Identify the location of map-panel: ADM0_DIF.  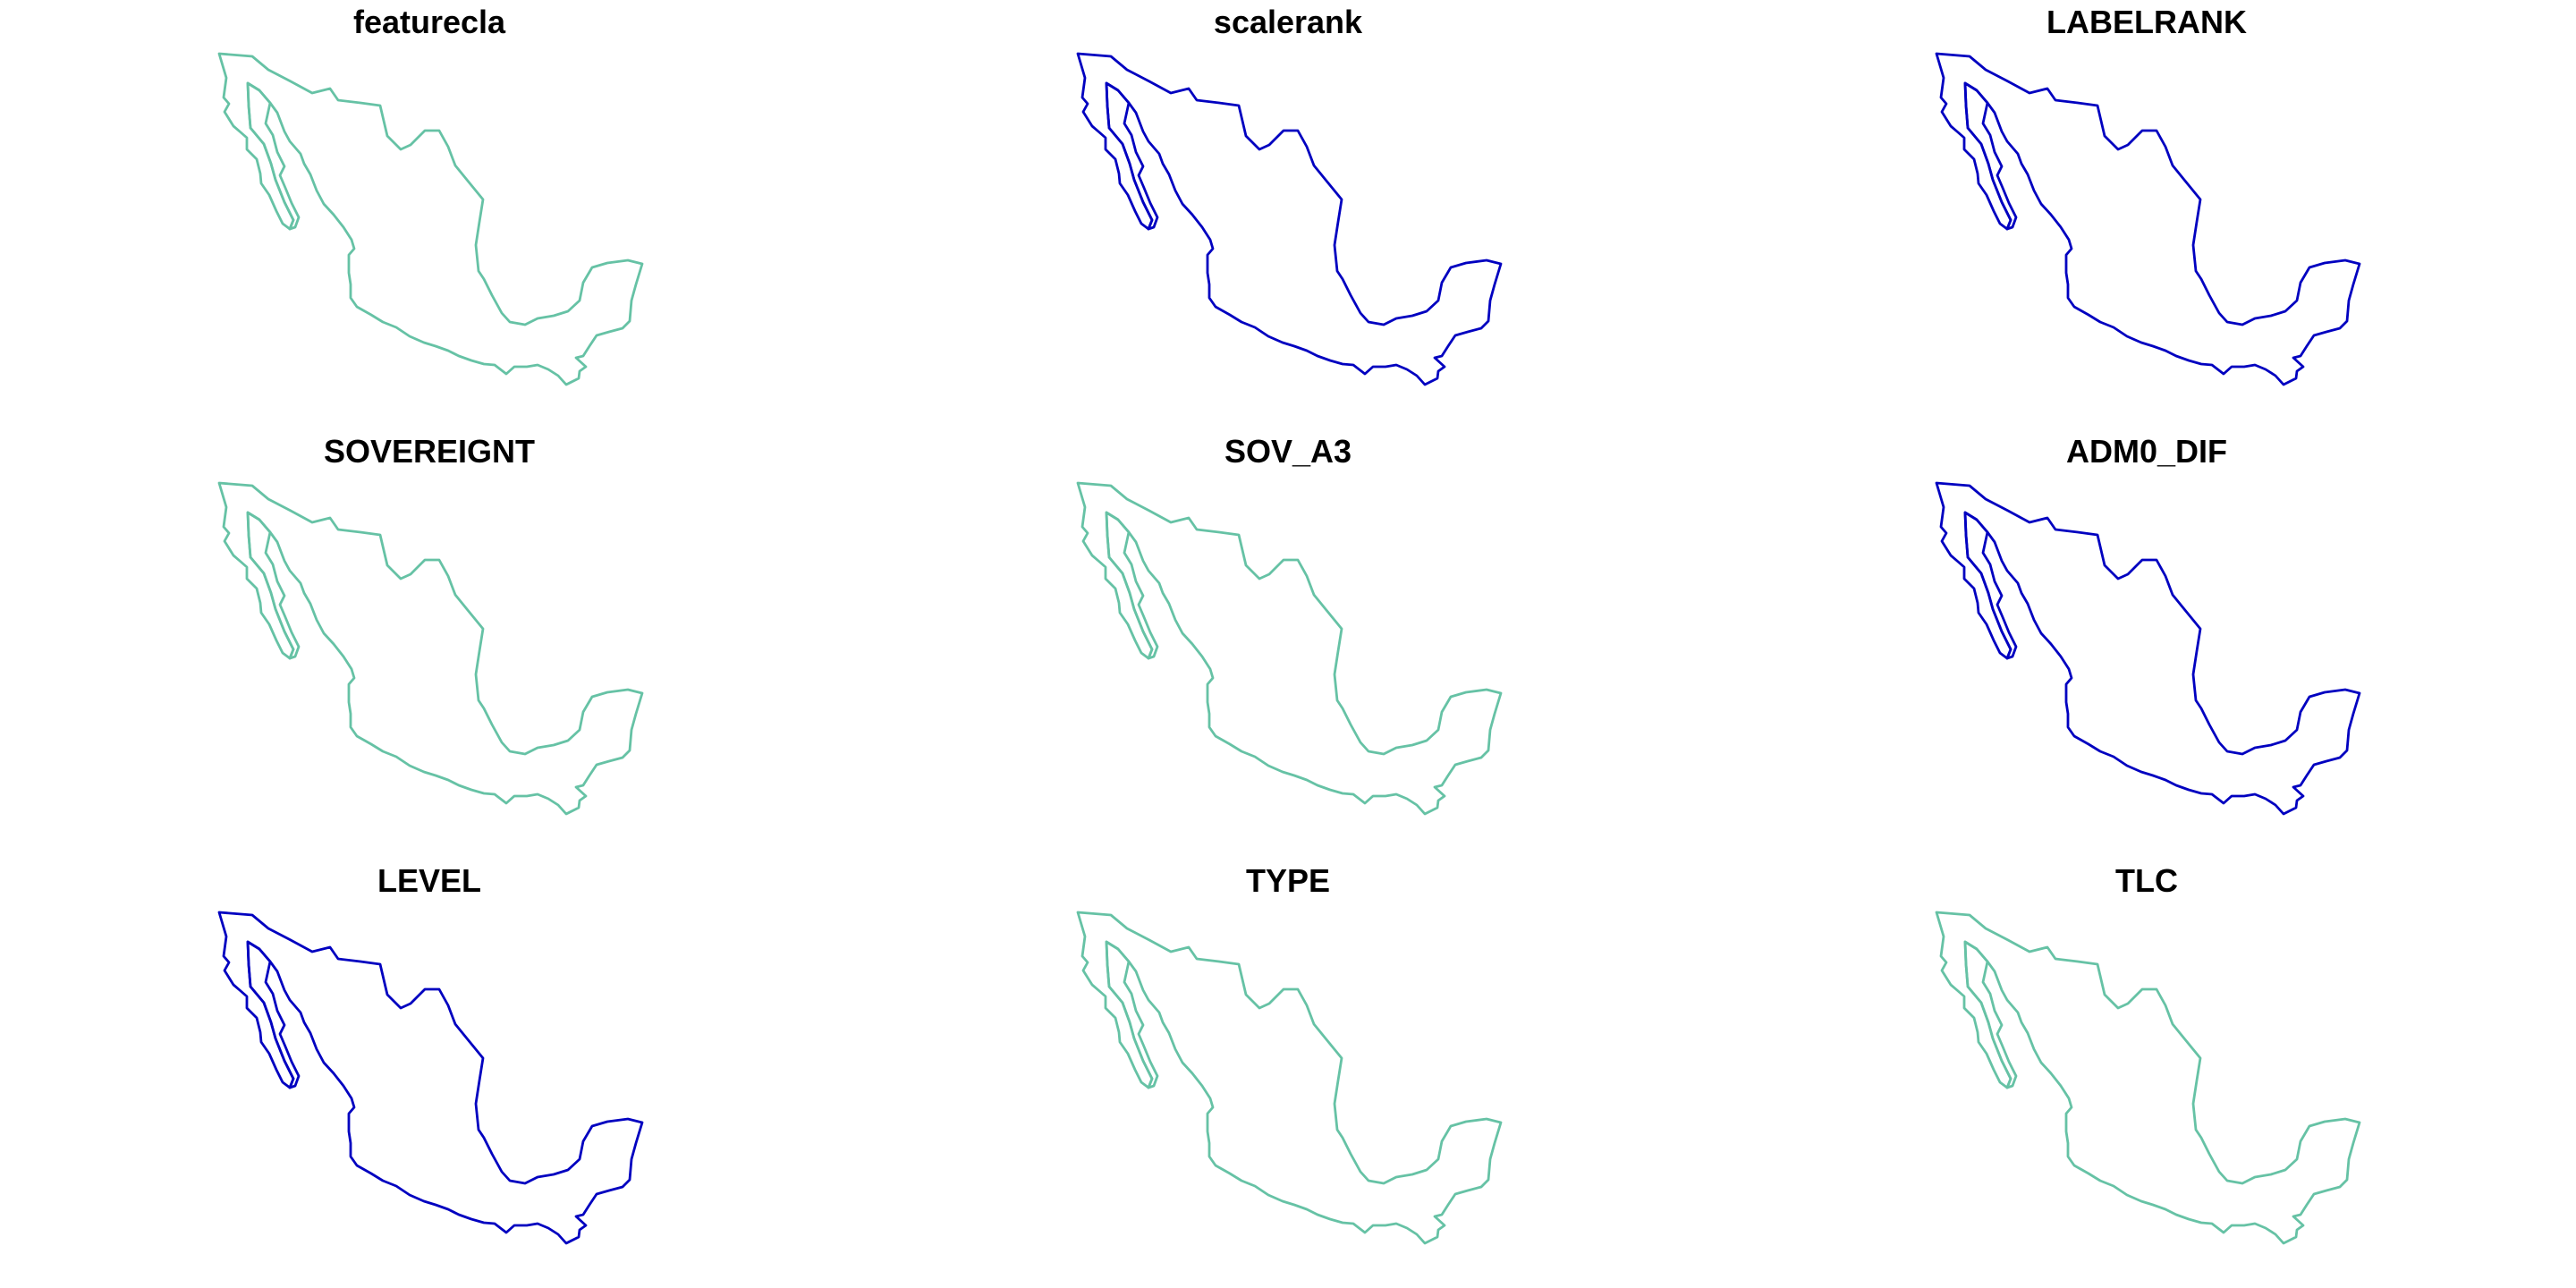
(2146, 644).